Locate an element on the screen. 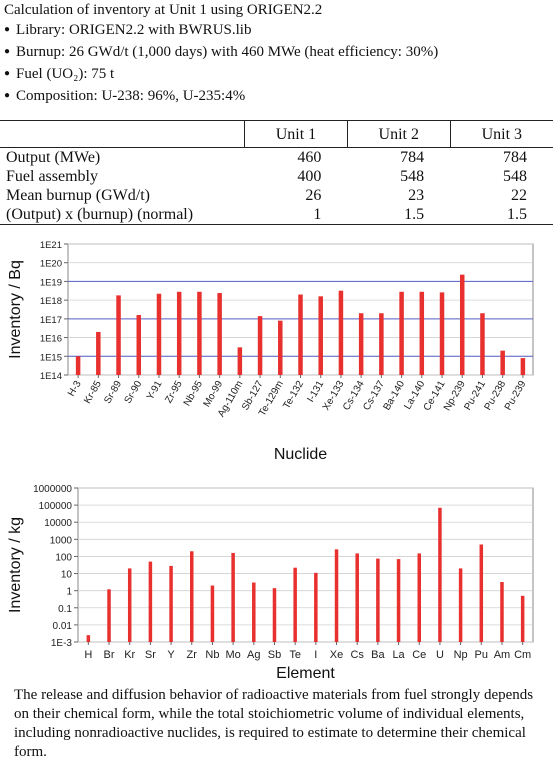 This screenshot has height=766, width=553. x-category-label: Kr-85 is located at coordinates (93, 392).